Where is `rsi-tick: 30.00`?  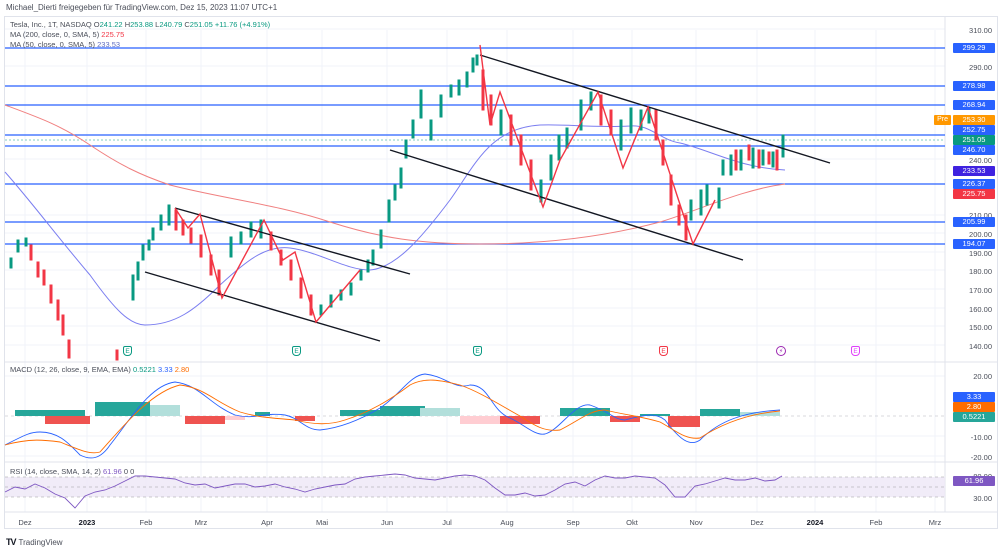
rsi-tick: 30.00 is located at coordinates (982, 498).